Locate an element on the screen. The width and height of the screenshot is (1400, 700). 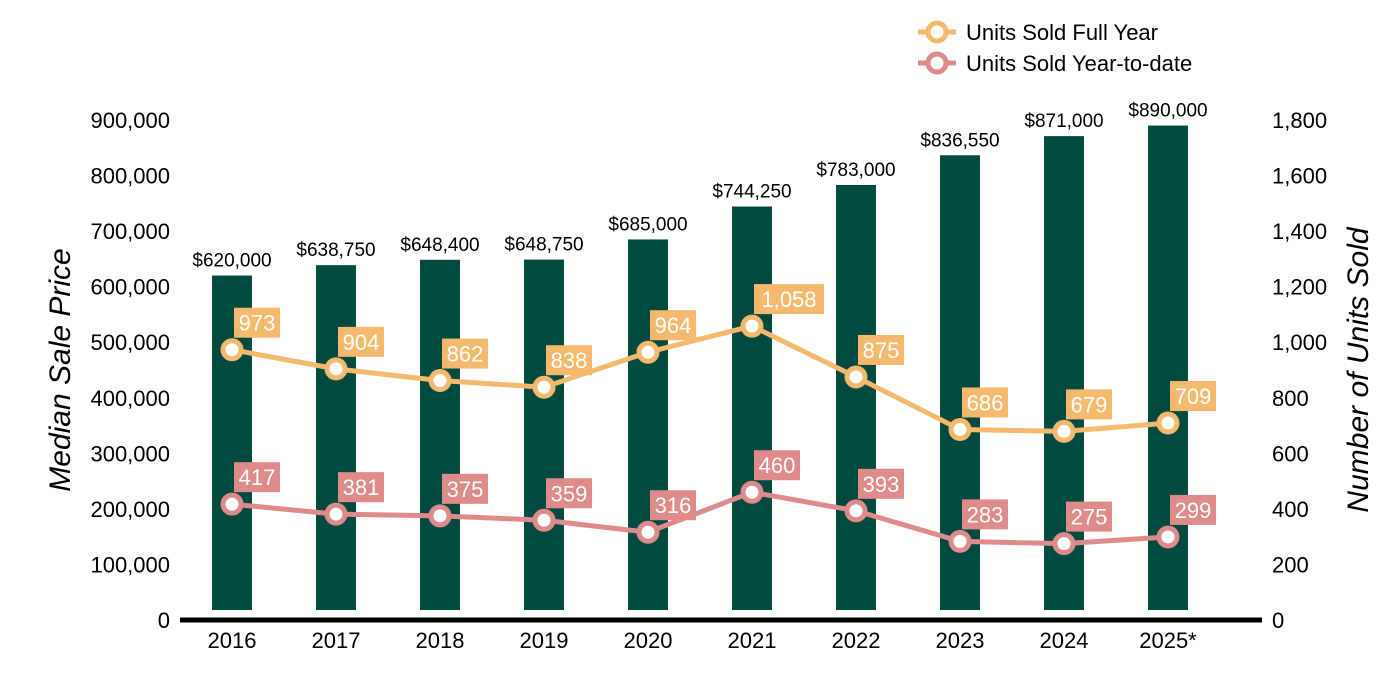
y2-tick-label: 1,400 is located at coordinates (1299, 231).